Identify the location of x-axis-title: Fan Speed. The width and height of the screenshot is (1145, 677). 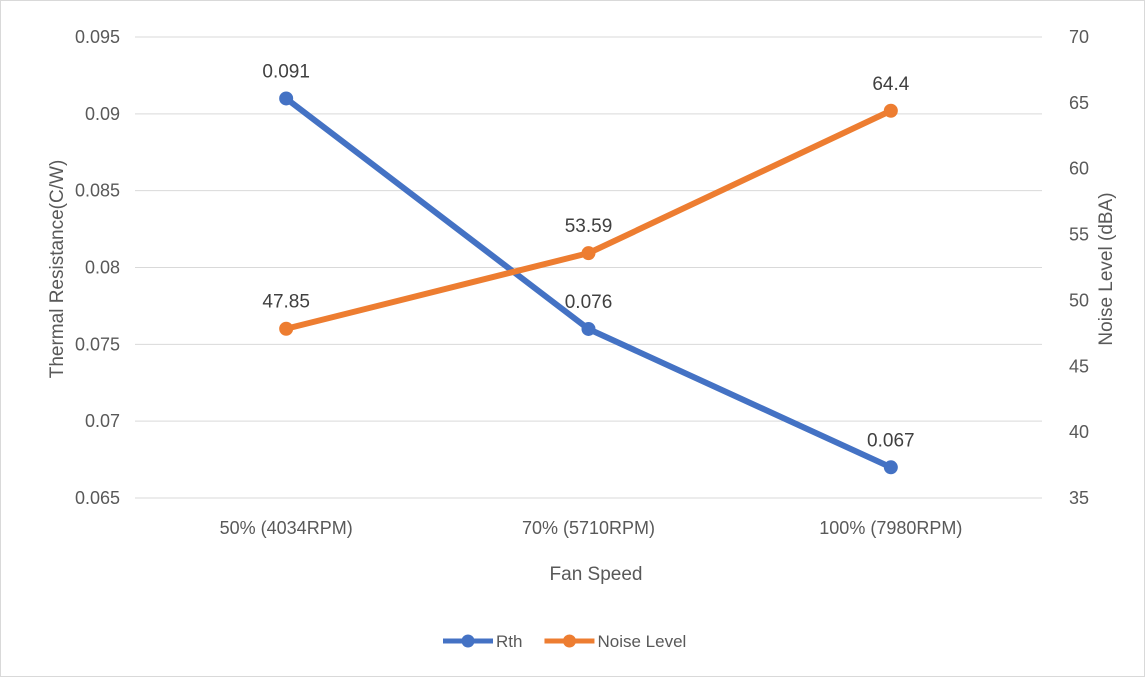
(596, 574).